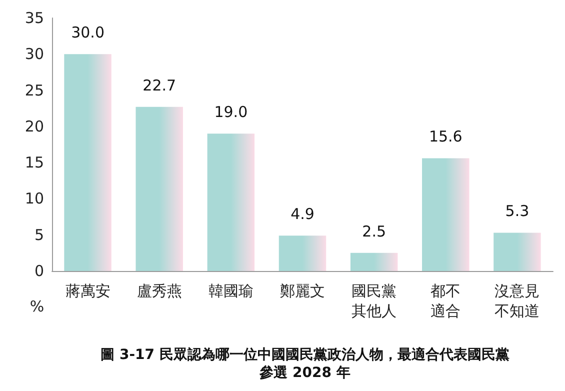  I want to click on x-tick-label: 蔣萬安, so click(87, 291).